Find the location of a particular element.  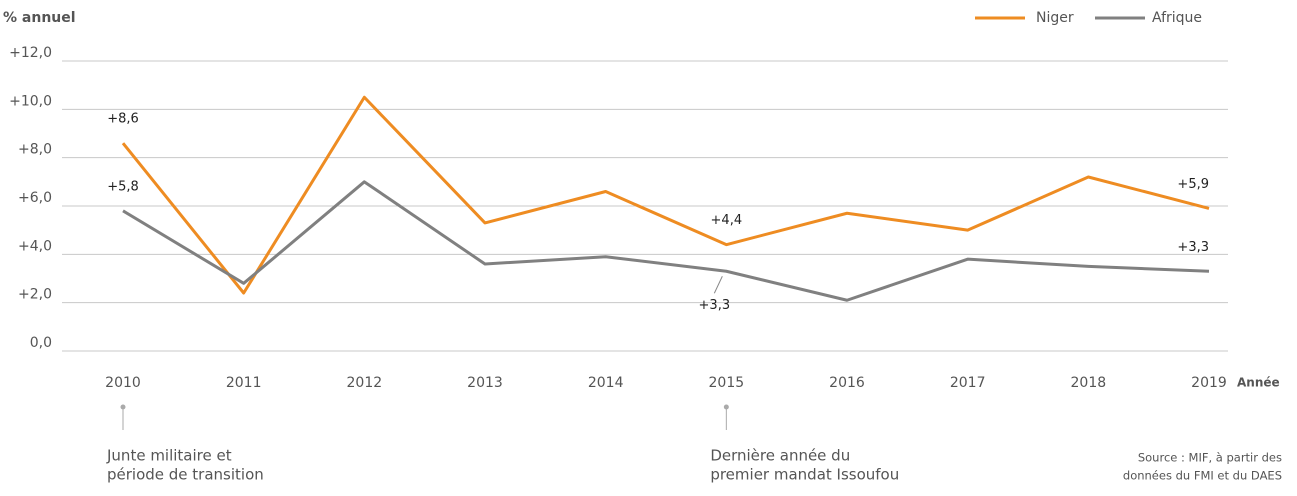

x-tick-label: 2010 is located at coordinates (123, 383).